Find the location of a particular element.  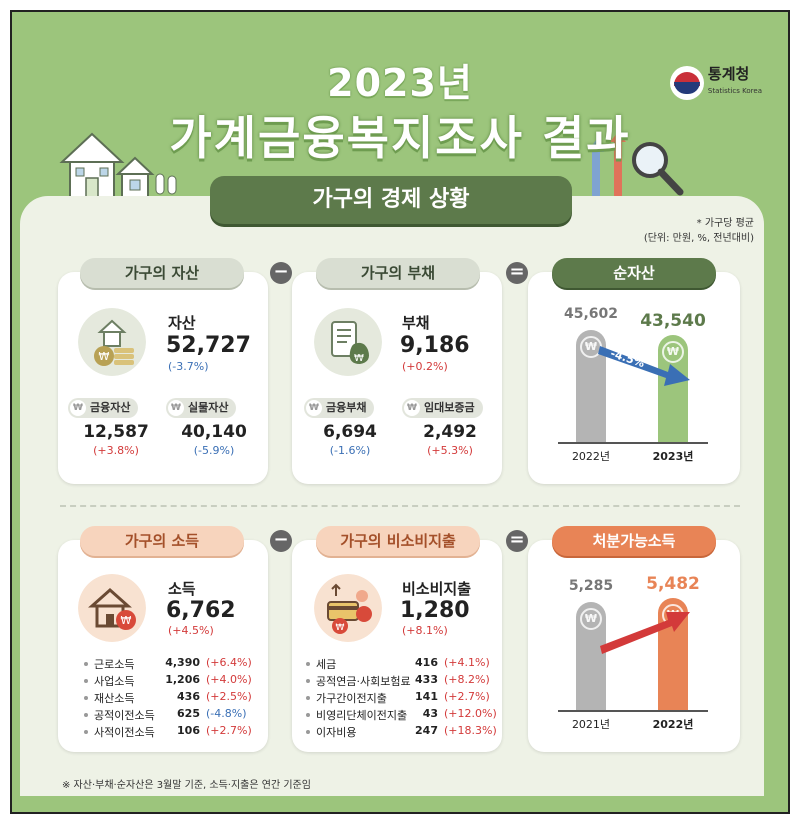

financial-assets-pill: ₩ 금융자산 is located at coordinates (103, 408).